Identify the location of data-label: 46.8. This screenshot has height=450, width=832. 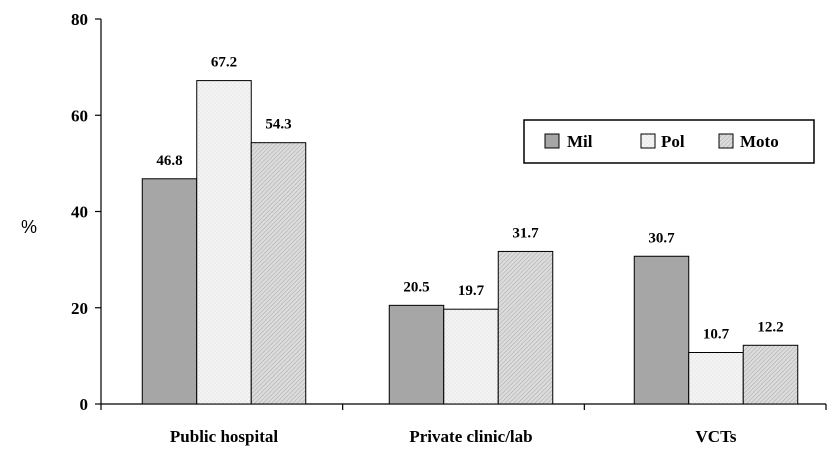
(169, 161).